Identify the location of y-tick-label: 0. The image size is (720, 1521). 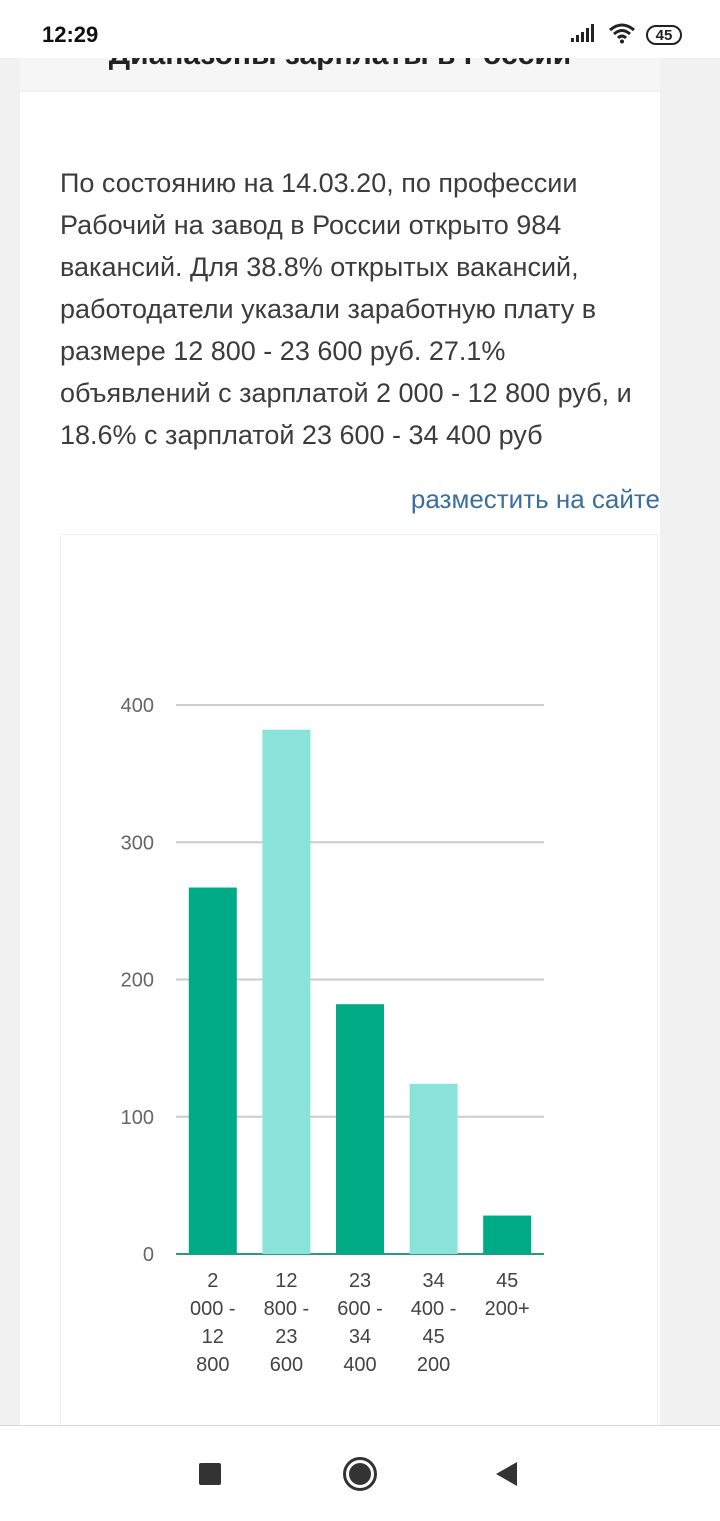
(148, 1255).